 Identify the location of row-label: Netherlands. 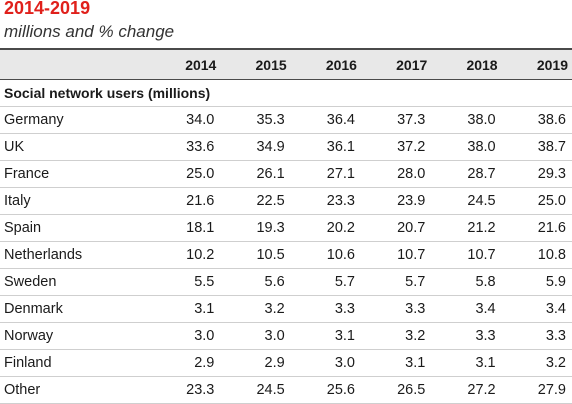
(75, 255).